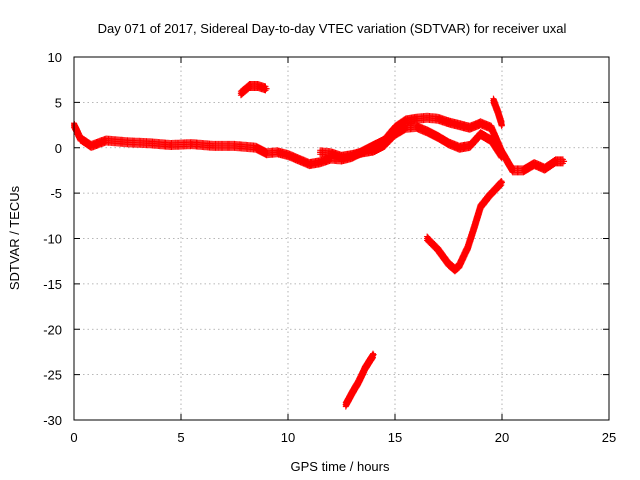 Image resolution: width=640 pixels, height=480 pixels. What do you see at coordinates (14, 237) in the screenshot?
I see `y-axis-label: SDTVAR / TECUs` at bounding box center [14, 237].